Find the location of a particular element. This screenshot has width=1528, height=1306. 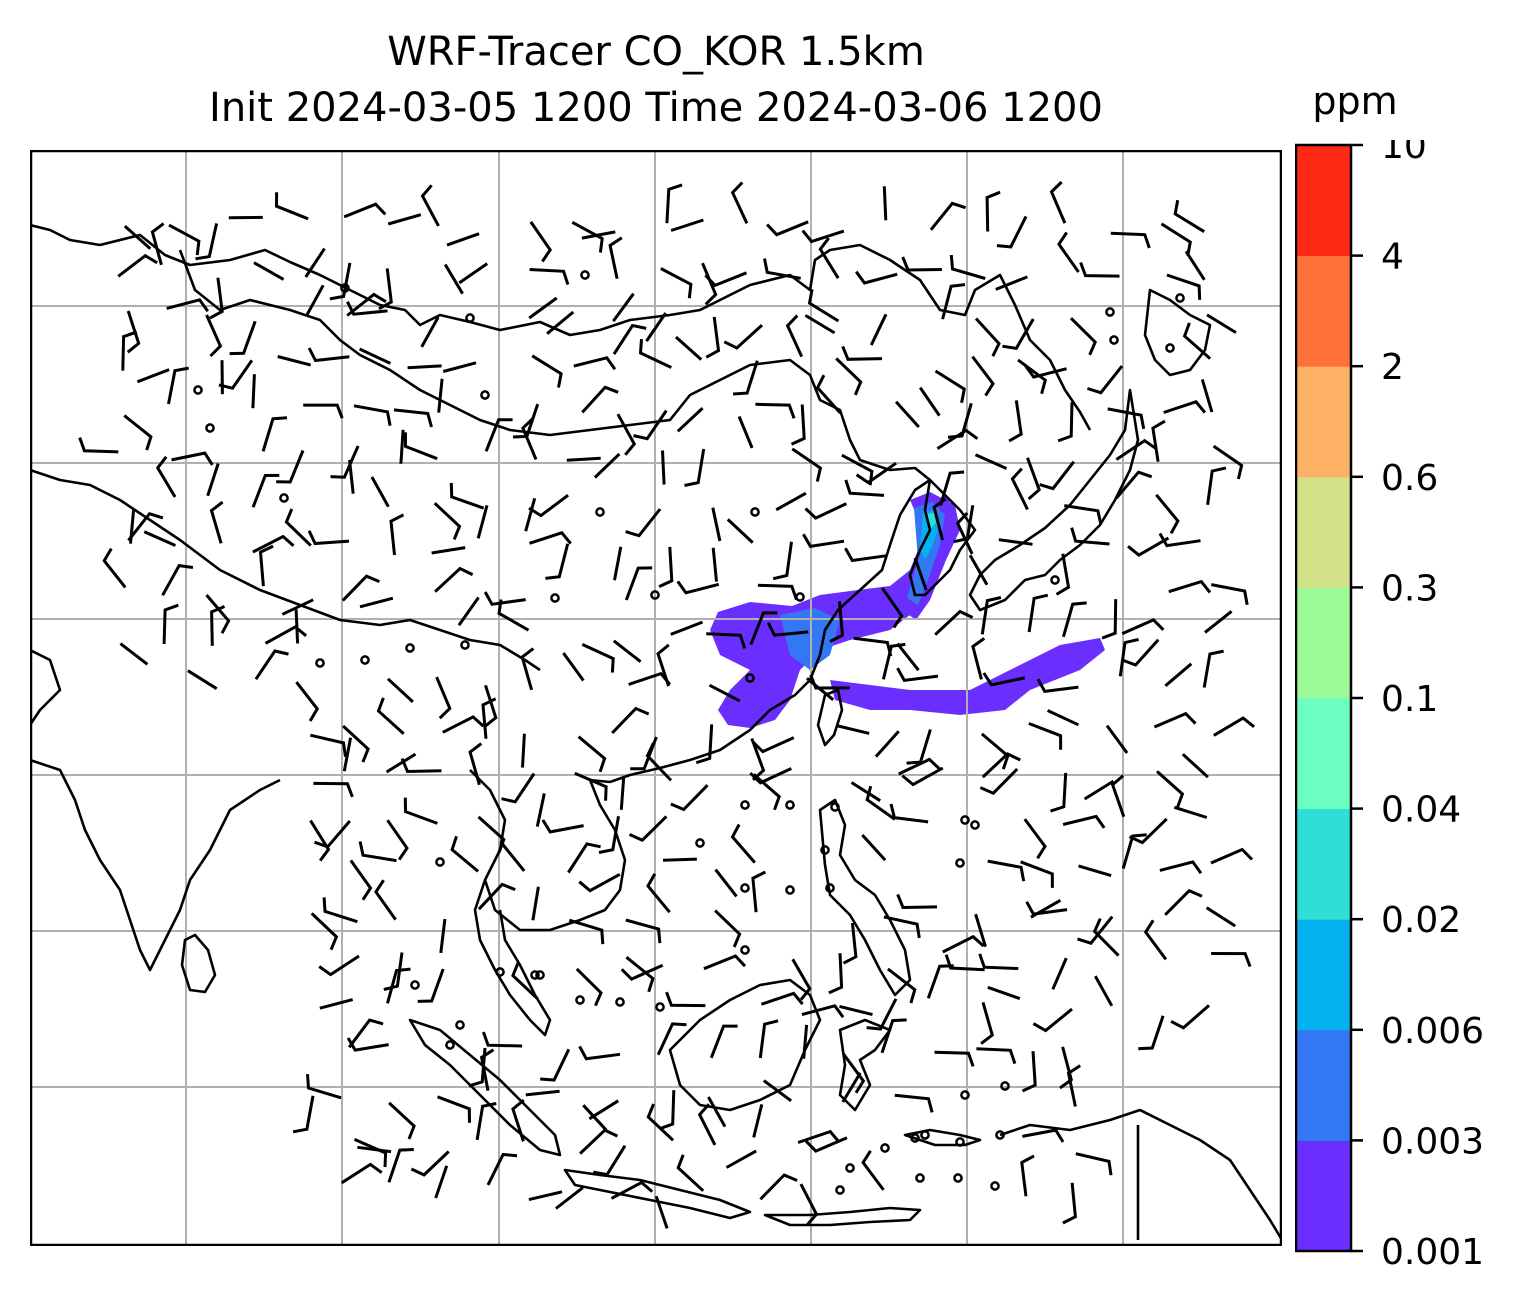

colorbar: 0.001 0.003 0.006 0.02 0.04 0.1 0.3 0.6 2 4 10 is located at coordinates (1389, 706).